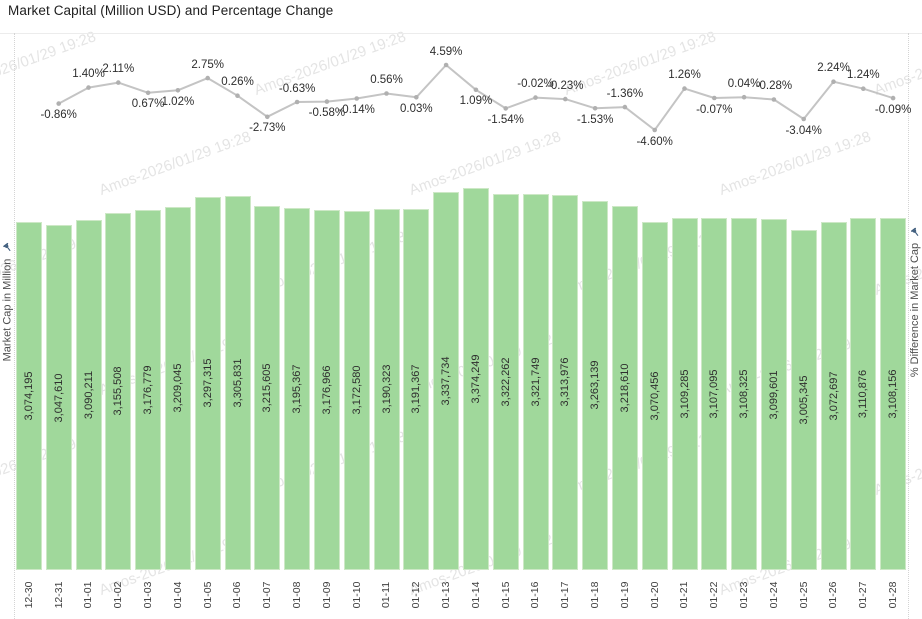 The image size is (922, 619). Describe the element at coordinates (595, 595) in the screenshot. I see `x-tick-label: 01-18` at that location.